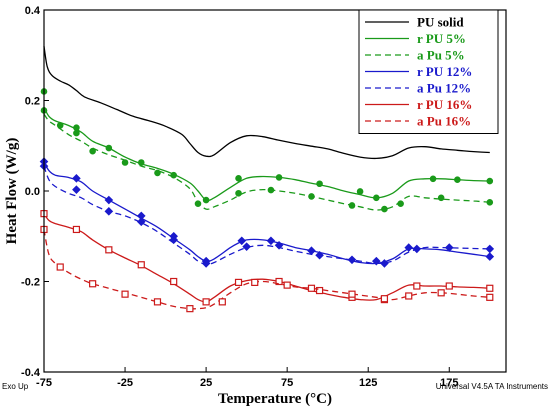  Describe the element at coordinates (12, 191) in the screenshot. I see `y-axis-title: Heat Flow (W/g)` at that location.